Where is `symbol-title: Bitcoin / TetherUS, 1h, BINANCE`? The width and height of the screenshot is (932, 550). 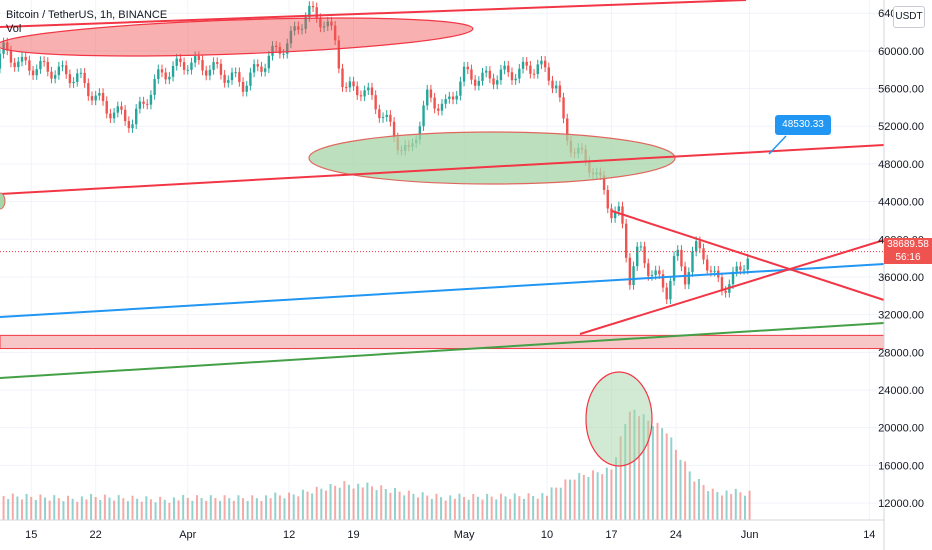 symbol-title: Bitcoin / TetherUS, 1h, BINANCE is located at coordinates (87, 15).